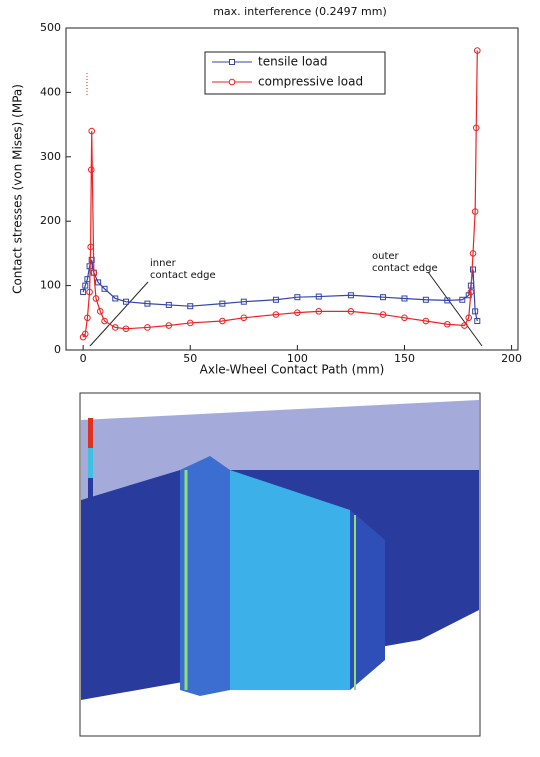  I want to click on hub-right, so click(367, 600).